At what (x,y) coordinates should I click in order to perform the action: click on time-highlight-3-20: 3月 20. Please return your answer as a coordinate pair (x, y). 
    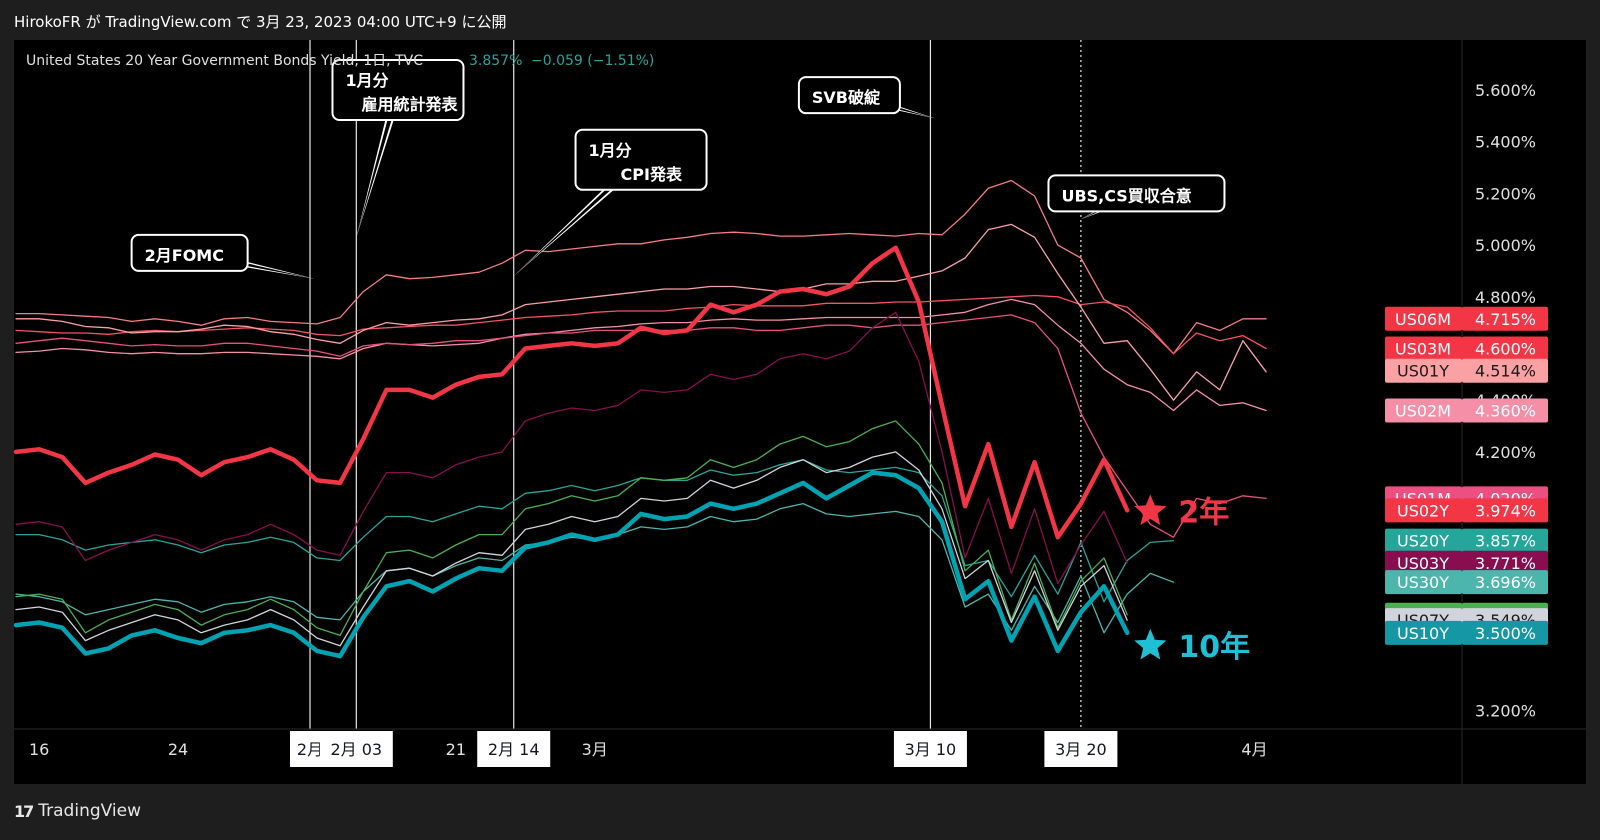
    Looking at the image, I should click on (1081, 749).